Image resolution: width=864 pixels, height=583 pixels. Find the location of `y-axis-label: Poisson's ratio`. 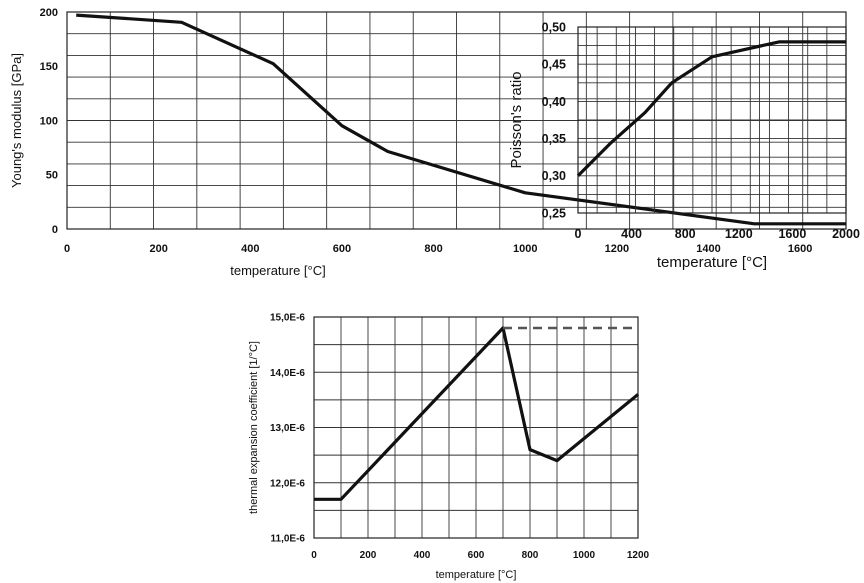

y-axis-label: Poisson's ratio is located at coordinates (516, 119).